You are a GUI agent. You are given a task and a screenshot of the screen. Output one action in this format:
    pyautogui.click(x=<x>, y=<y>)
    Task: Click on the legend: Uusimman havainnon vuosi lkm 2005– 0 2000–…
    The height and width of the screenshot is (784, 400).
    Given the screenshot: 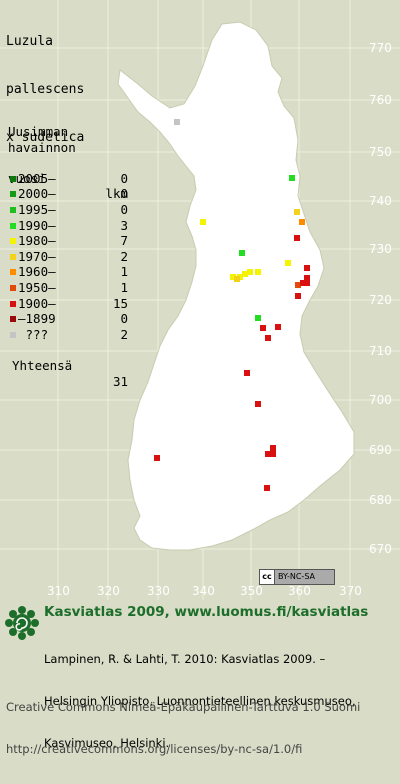 What is the action you would take?
    pyautogui.click(x=68, y=256)
    